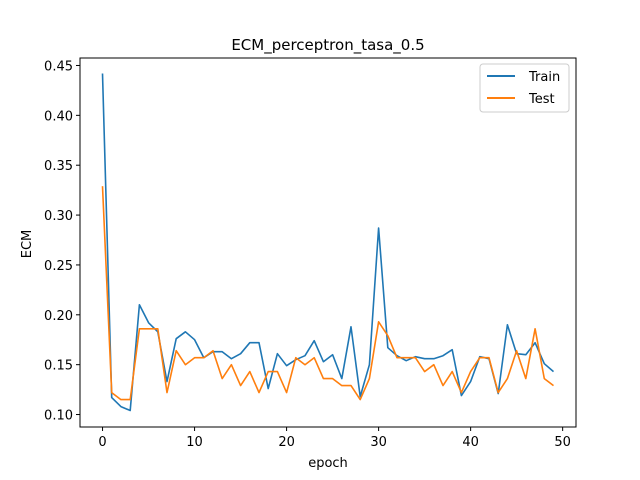 The width and height of the screenshot is (640, 480). What do you see at coordinates (58, 216) in the screenshot?
I see `y-tick-label: 0.30` at bounding box center [58, 216].